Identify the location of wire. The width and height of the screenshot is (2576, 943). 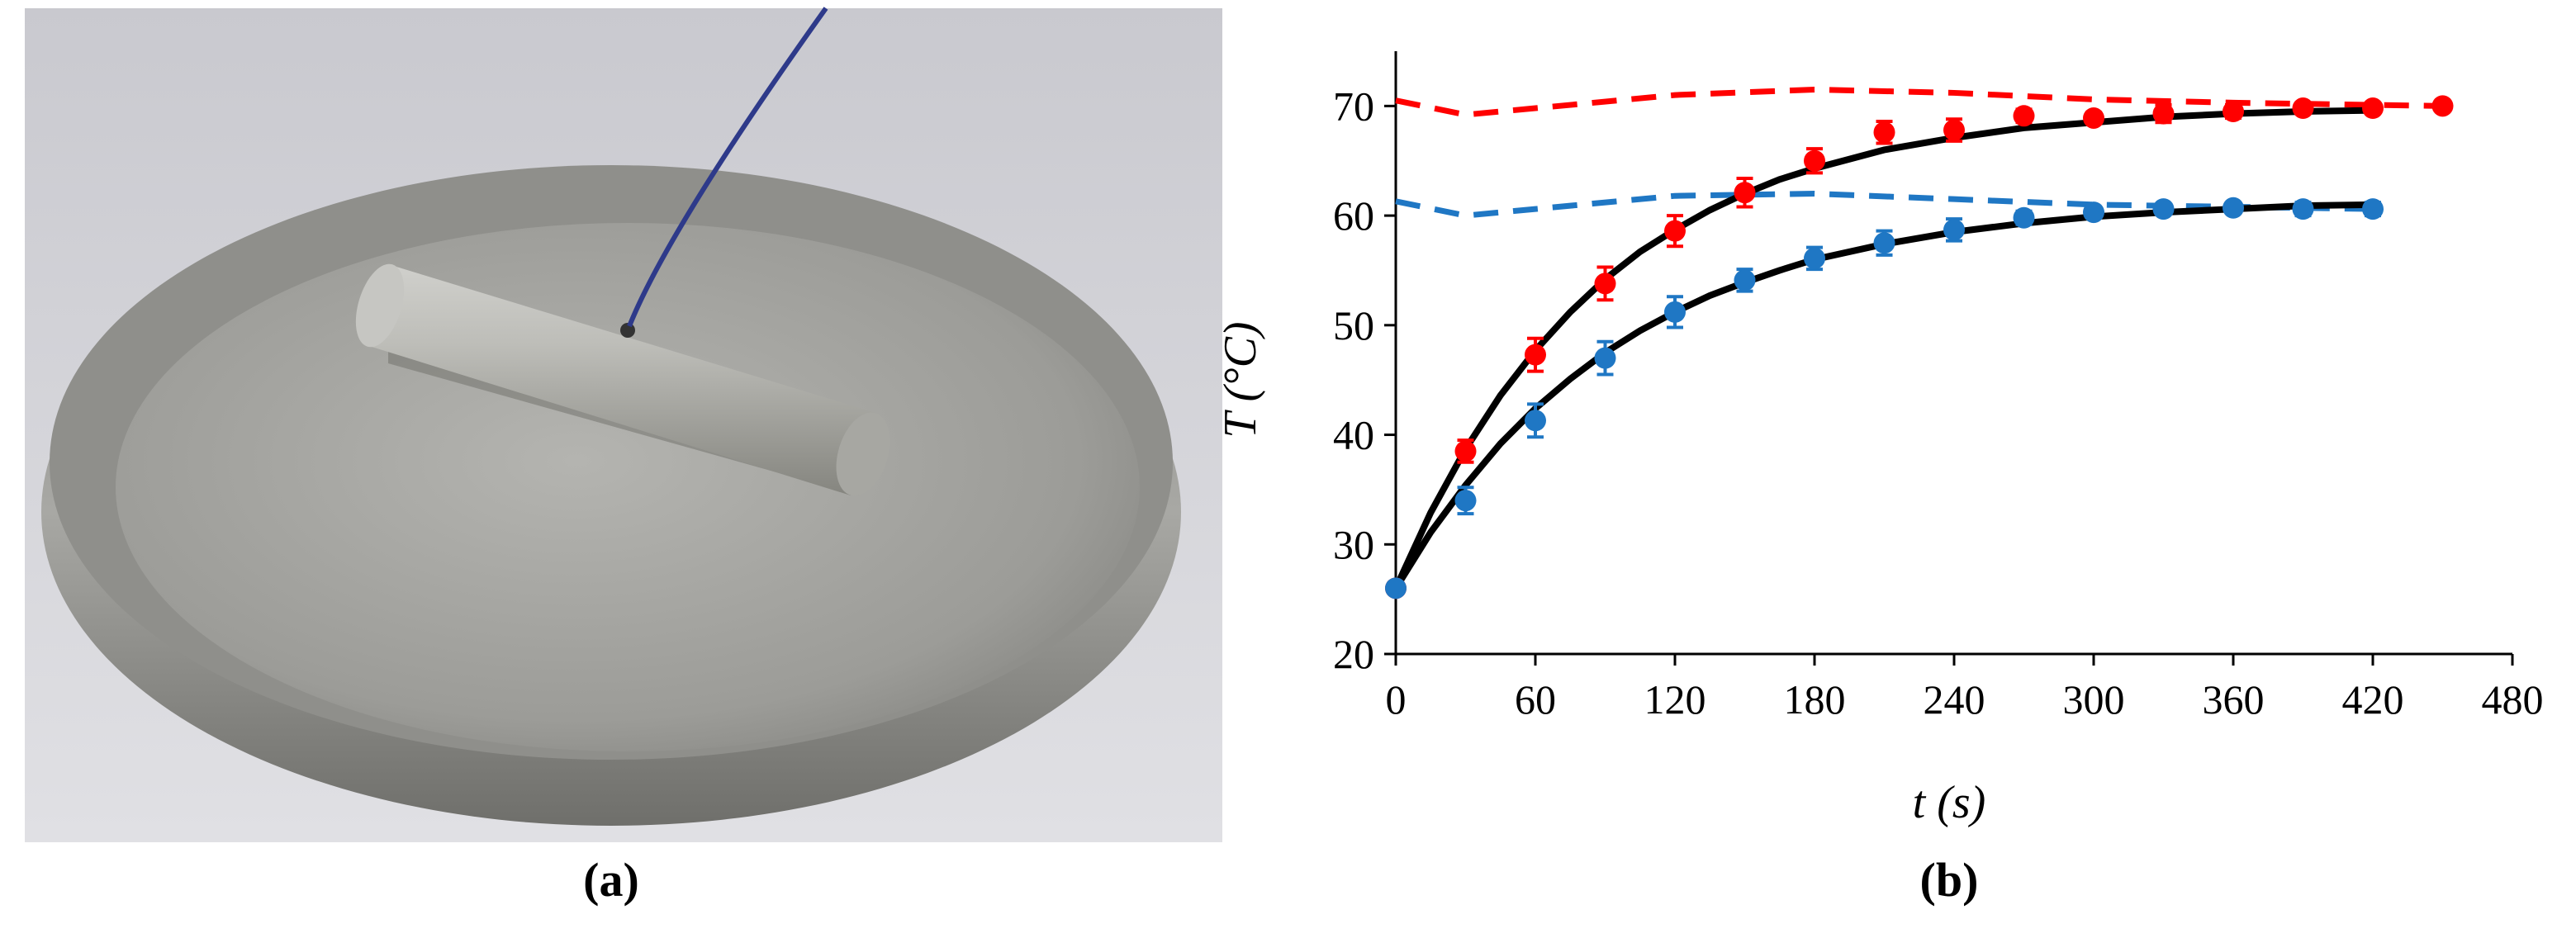
(727, 167).